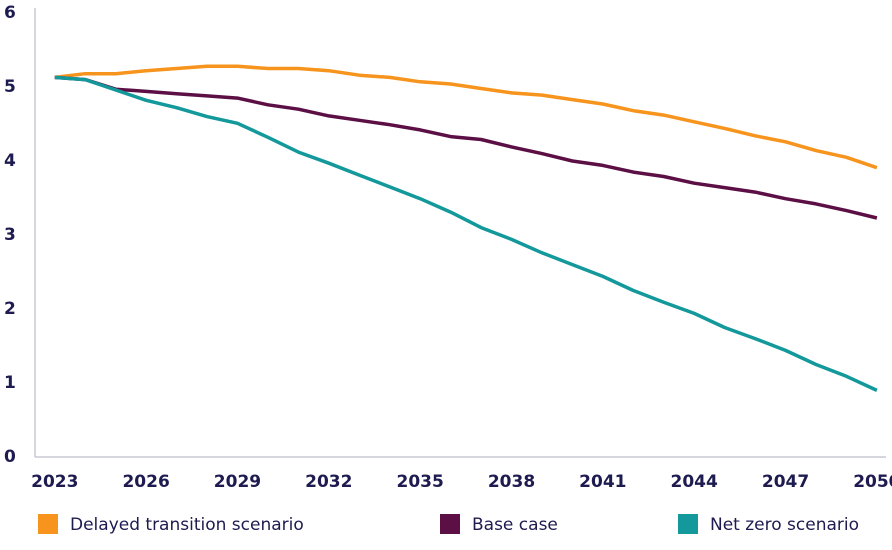 This screenshot has height=550, width=892. Describe the element at coordinates (785, 482) in the screenshot. I see `x-tick-label: 2047` at that location.